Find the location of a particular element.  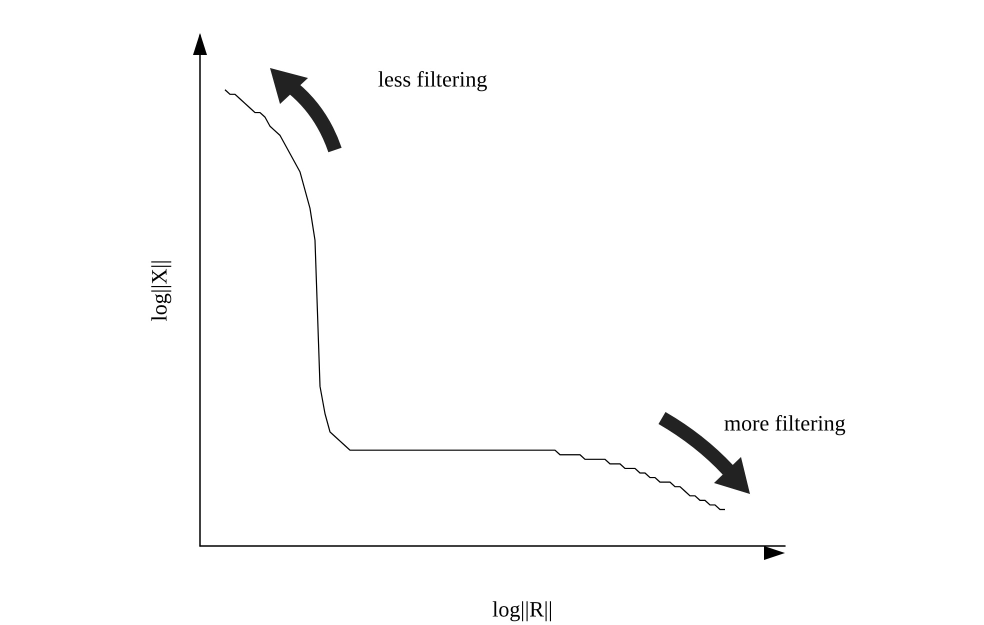

y-axis-title: log||X|| is located at coordinates (159, 291).